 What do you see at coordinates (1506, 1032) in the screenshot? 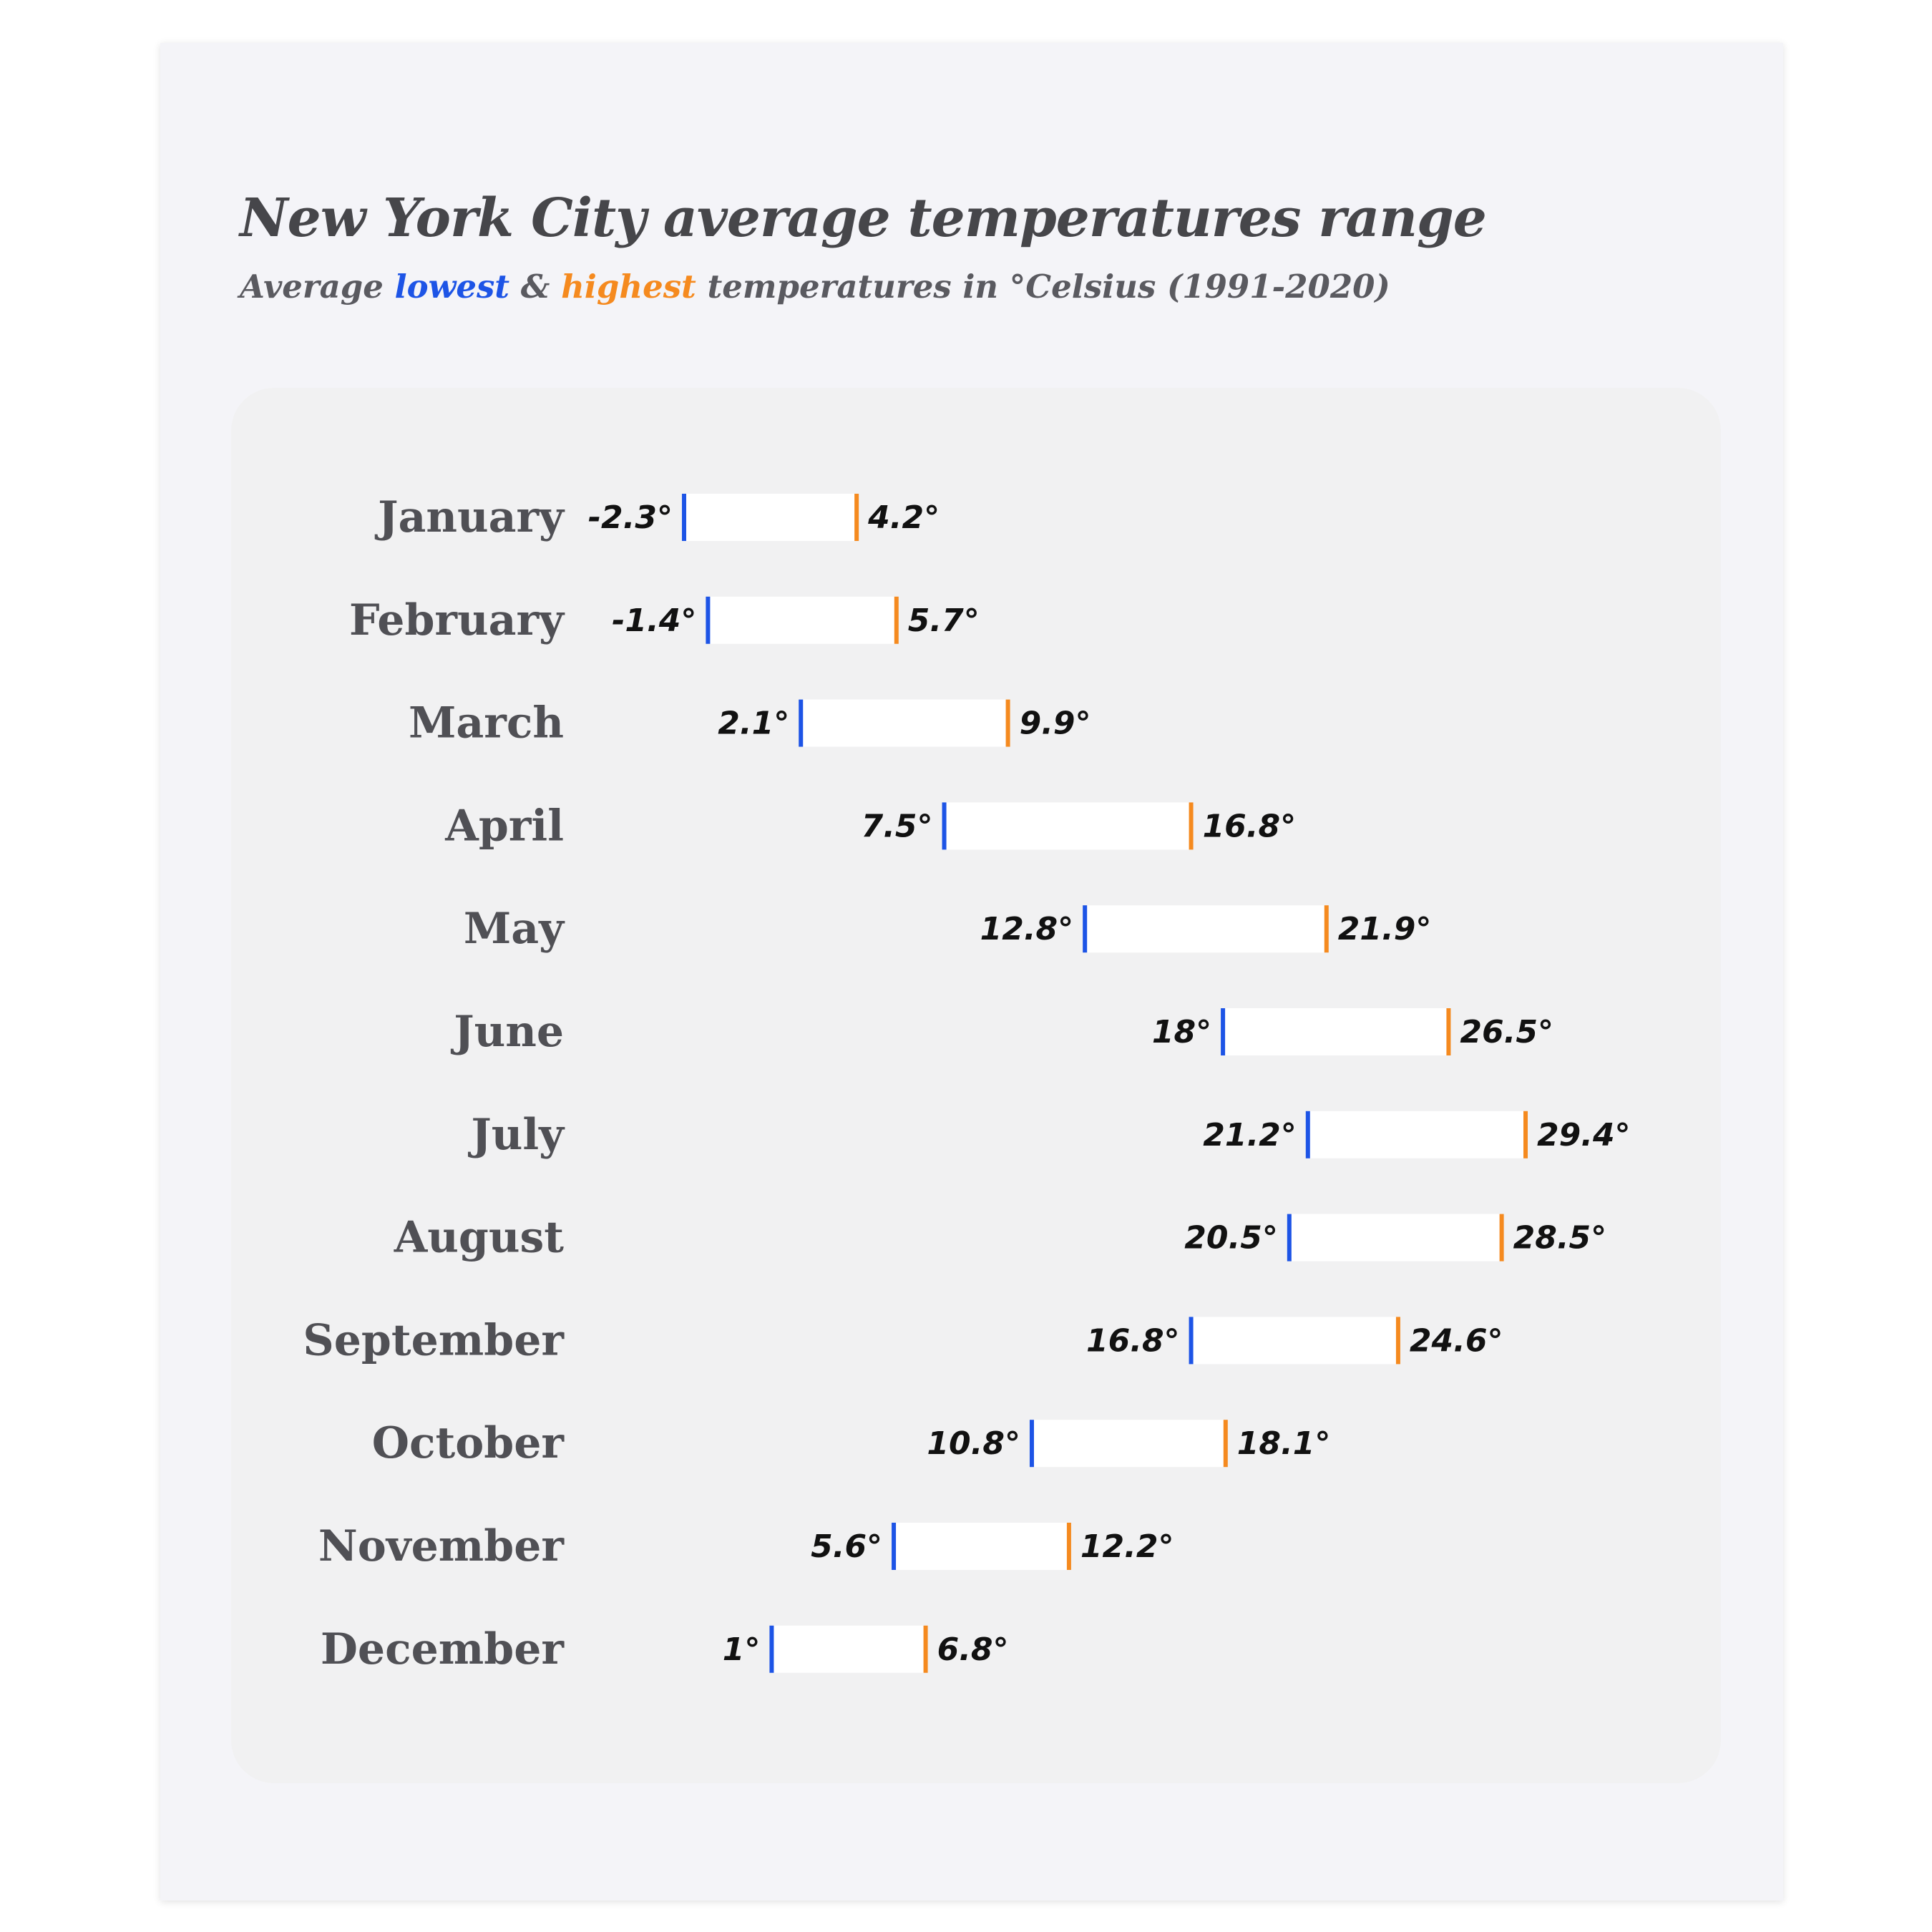
I see `high-value-label-june: 26.5°` at bounding box center [1506, 1032].